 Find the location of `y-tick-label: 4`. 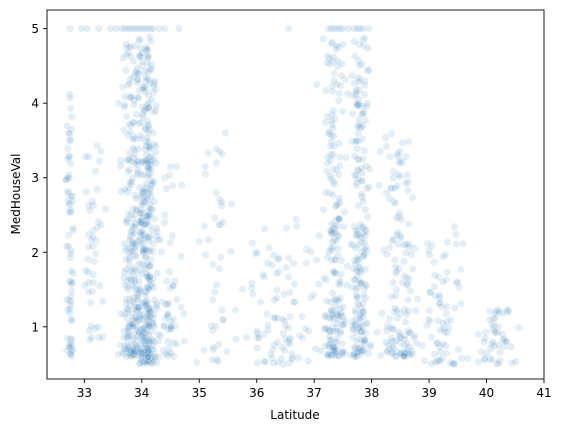

y-tick-label: 4 is located at coordinates (35, 104).